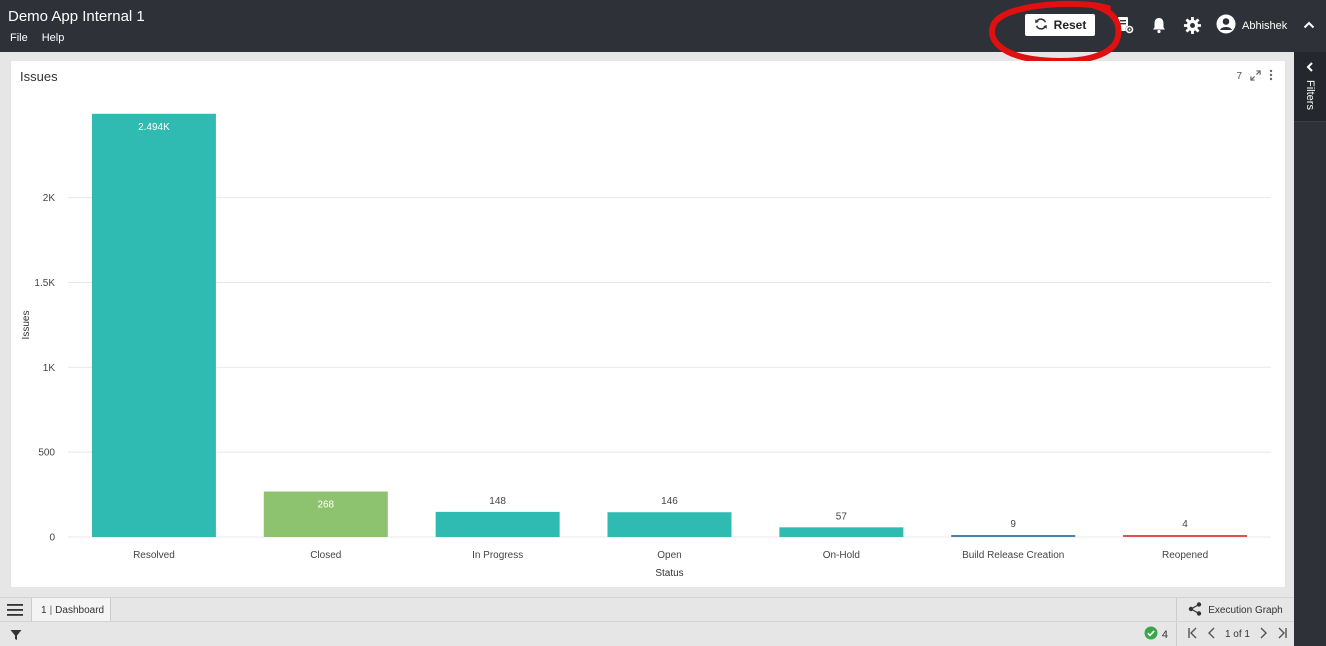 The width and height of the screenshot is (1326, 646). I want to click on page-info: 1 of 1, so click(1237, 634).